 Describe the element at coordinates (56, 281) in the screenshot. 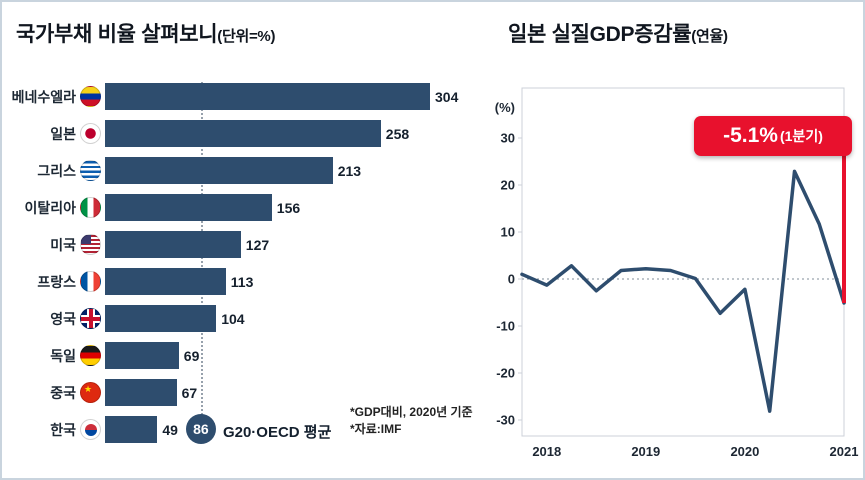

I see `country-label: 프랑스` at that location.